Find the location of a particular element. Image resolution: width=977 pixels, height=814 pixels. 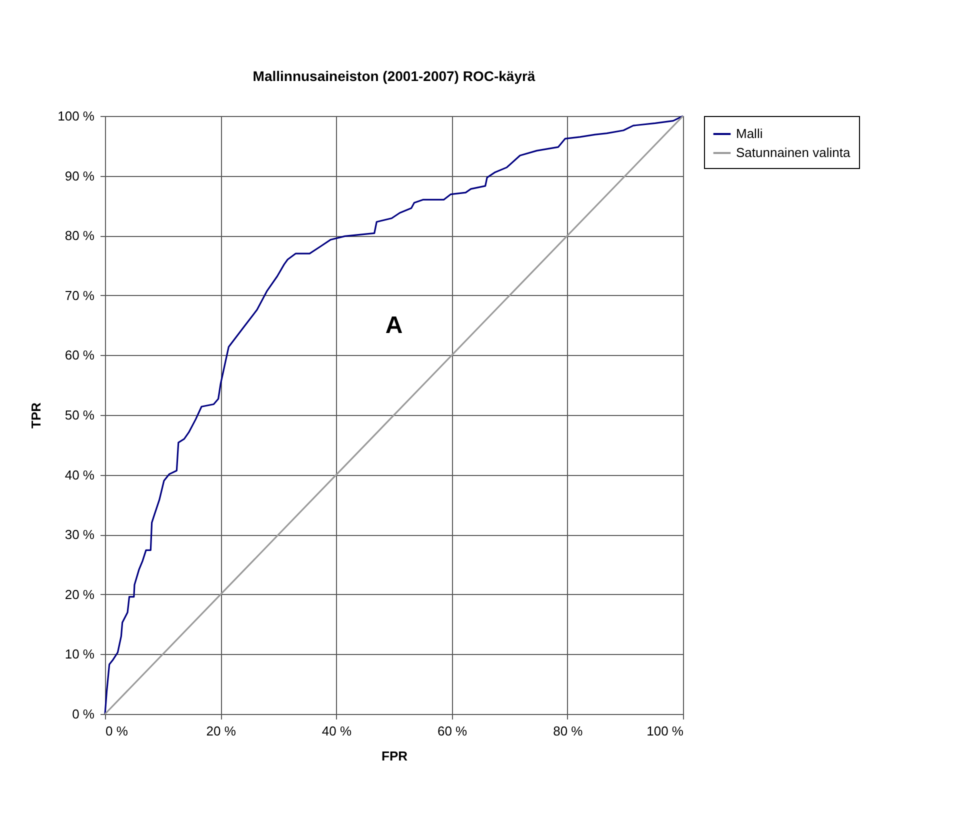

y-tick-label: 50 % is located at coordinates (79, 415).